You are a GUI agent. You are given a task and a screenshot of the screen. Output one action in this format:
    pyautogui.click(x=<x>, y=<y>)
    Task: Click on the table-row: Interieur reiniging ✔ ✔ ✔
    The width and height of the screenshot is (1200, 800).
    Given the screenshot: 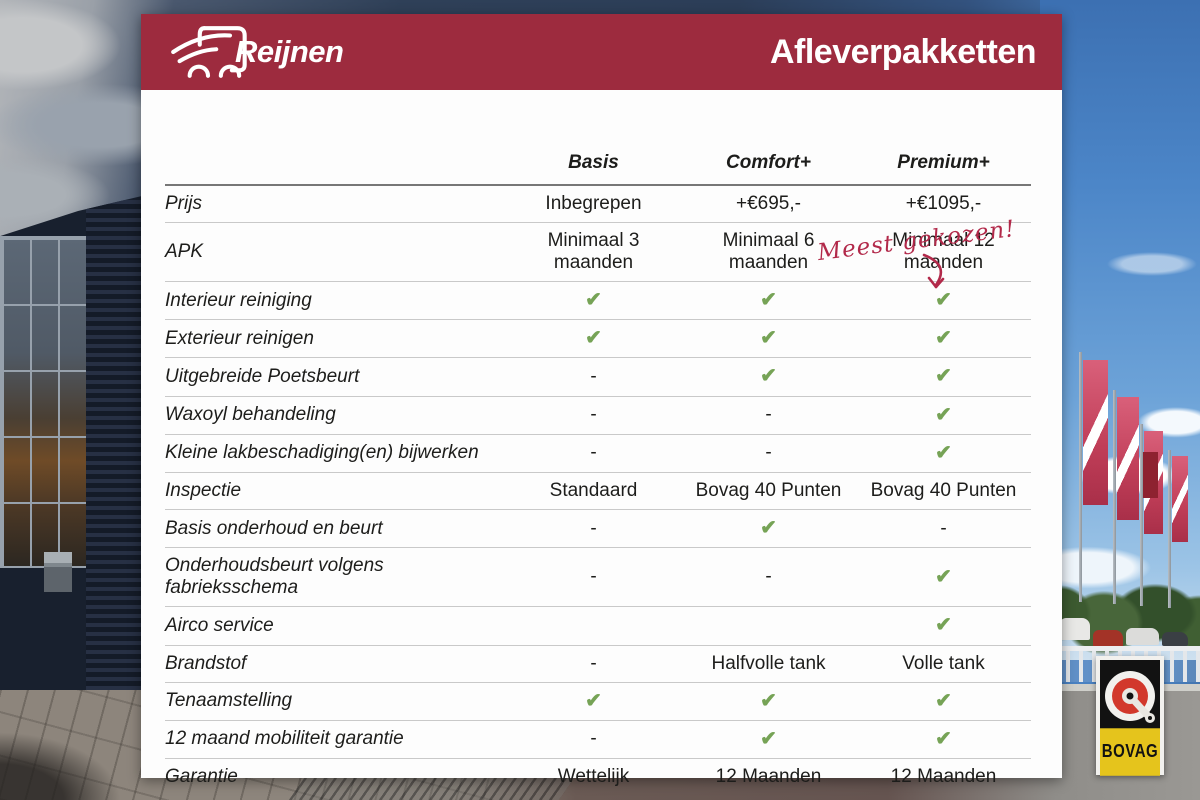 What is the action you would take?
    pyautogui.click(x=598, y=301)
    